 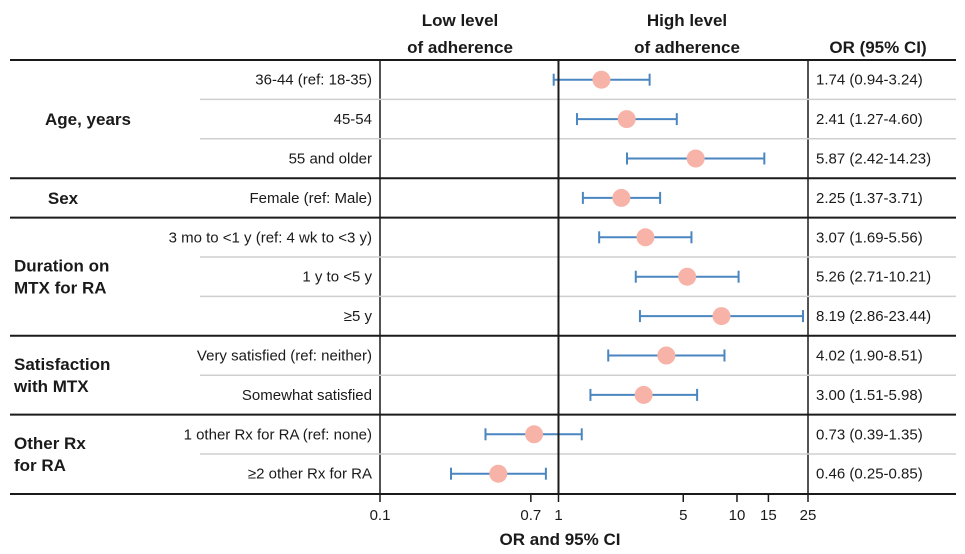 I want to click on or-ci-value: 3.00 (1.51-5.98), so click(x=869, y=395).